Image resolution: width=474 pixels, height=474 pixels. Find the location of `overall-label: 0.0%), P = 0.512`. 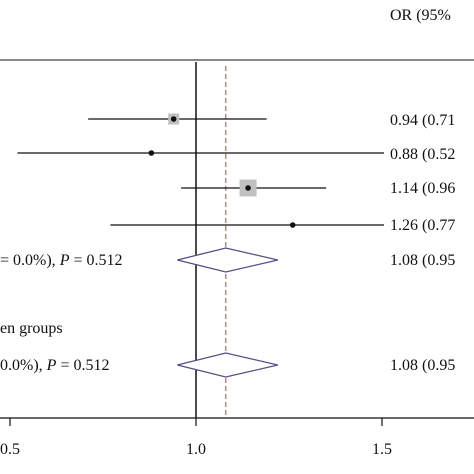

overall-label: 0.0%), P = 0.512 is located at coordinates (54, 365).